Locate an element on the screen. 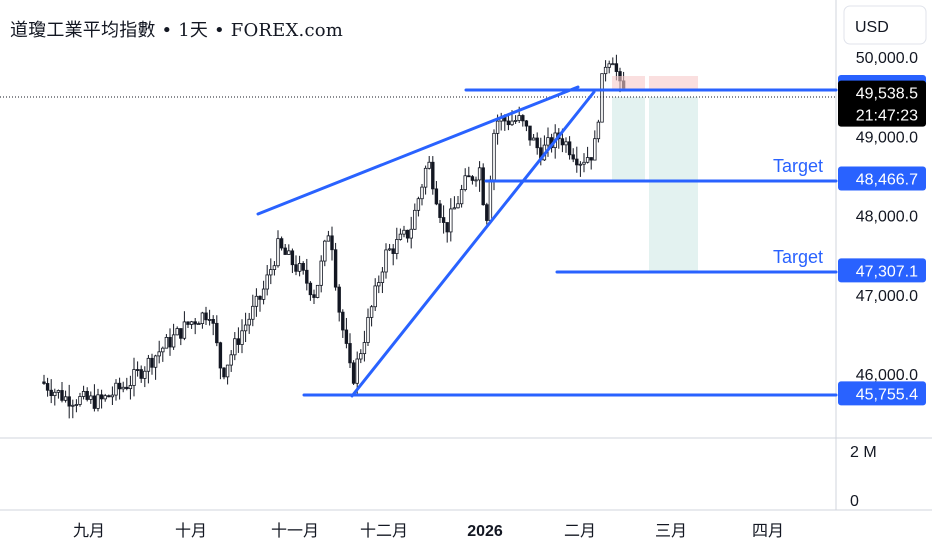  currency-box is located at coordinates (885, 25).